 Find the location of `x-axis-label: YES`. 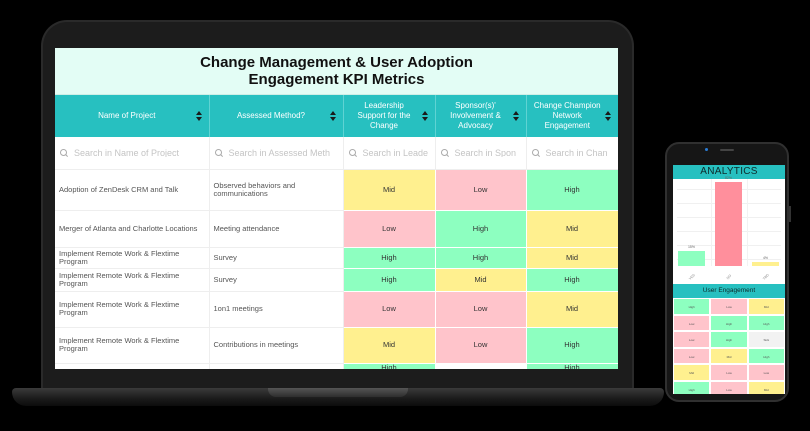

x-axis-label: YES is located at coordinates (692, 277).